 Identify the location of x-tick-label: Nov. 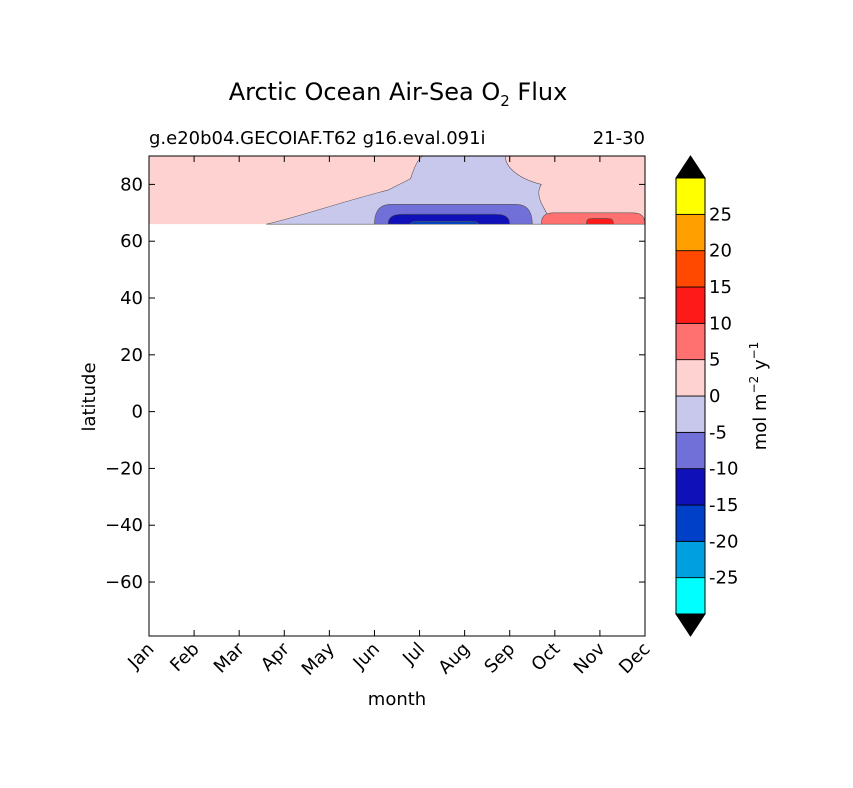
(590, 658).